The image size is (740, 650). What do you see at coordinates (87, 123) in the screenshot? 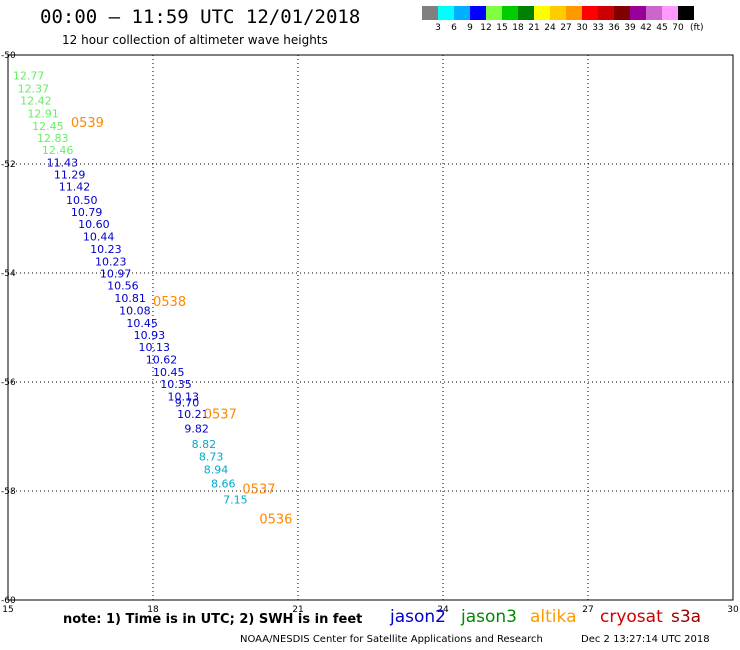
I see `pass-time-label: 0539` at bounding box center [87, 123].